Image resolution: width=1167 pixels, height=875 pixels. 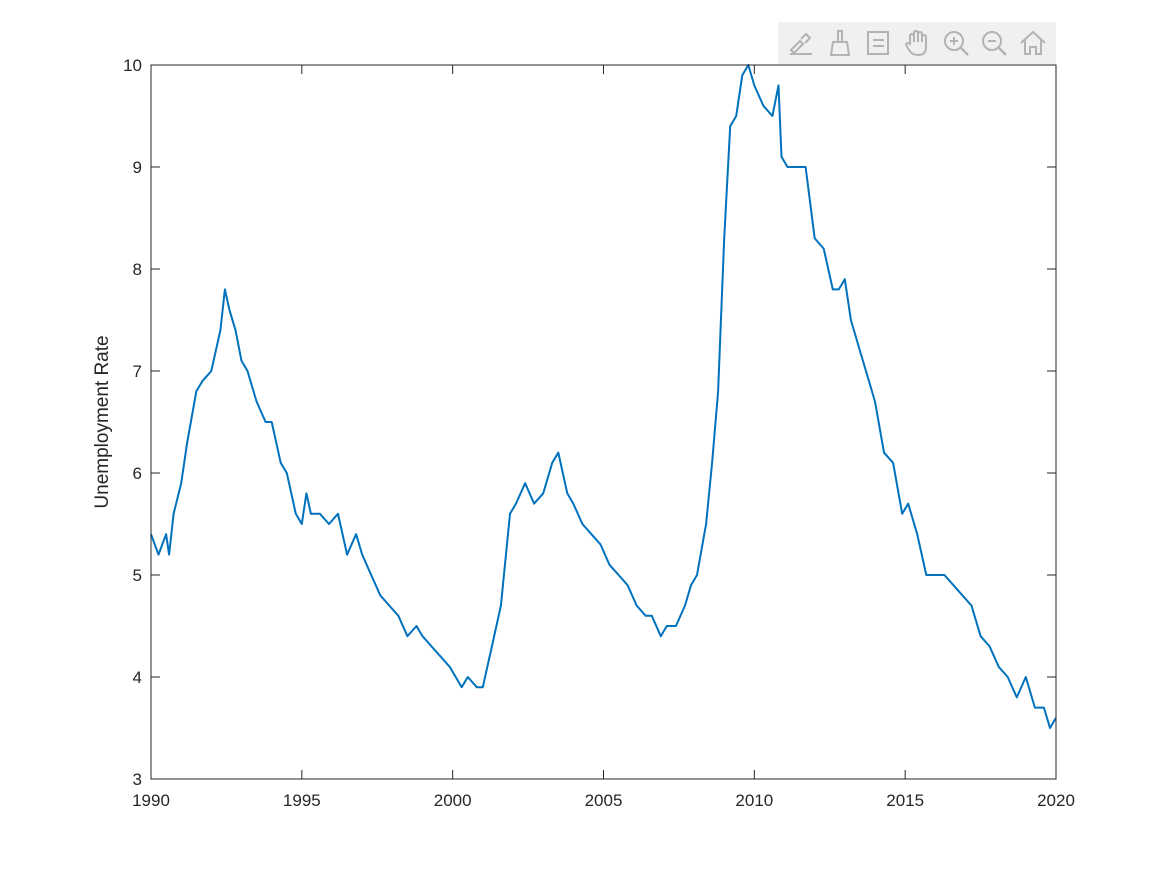 I want to click on axes-toolbar, so click(x=917, y=43).